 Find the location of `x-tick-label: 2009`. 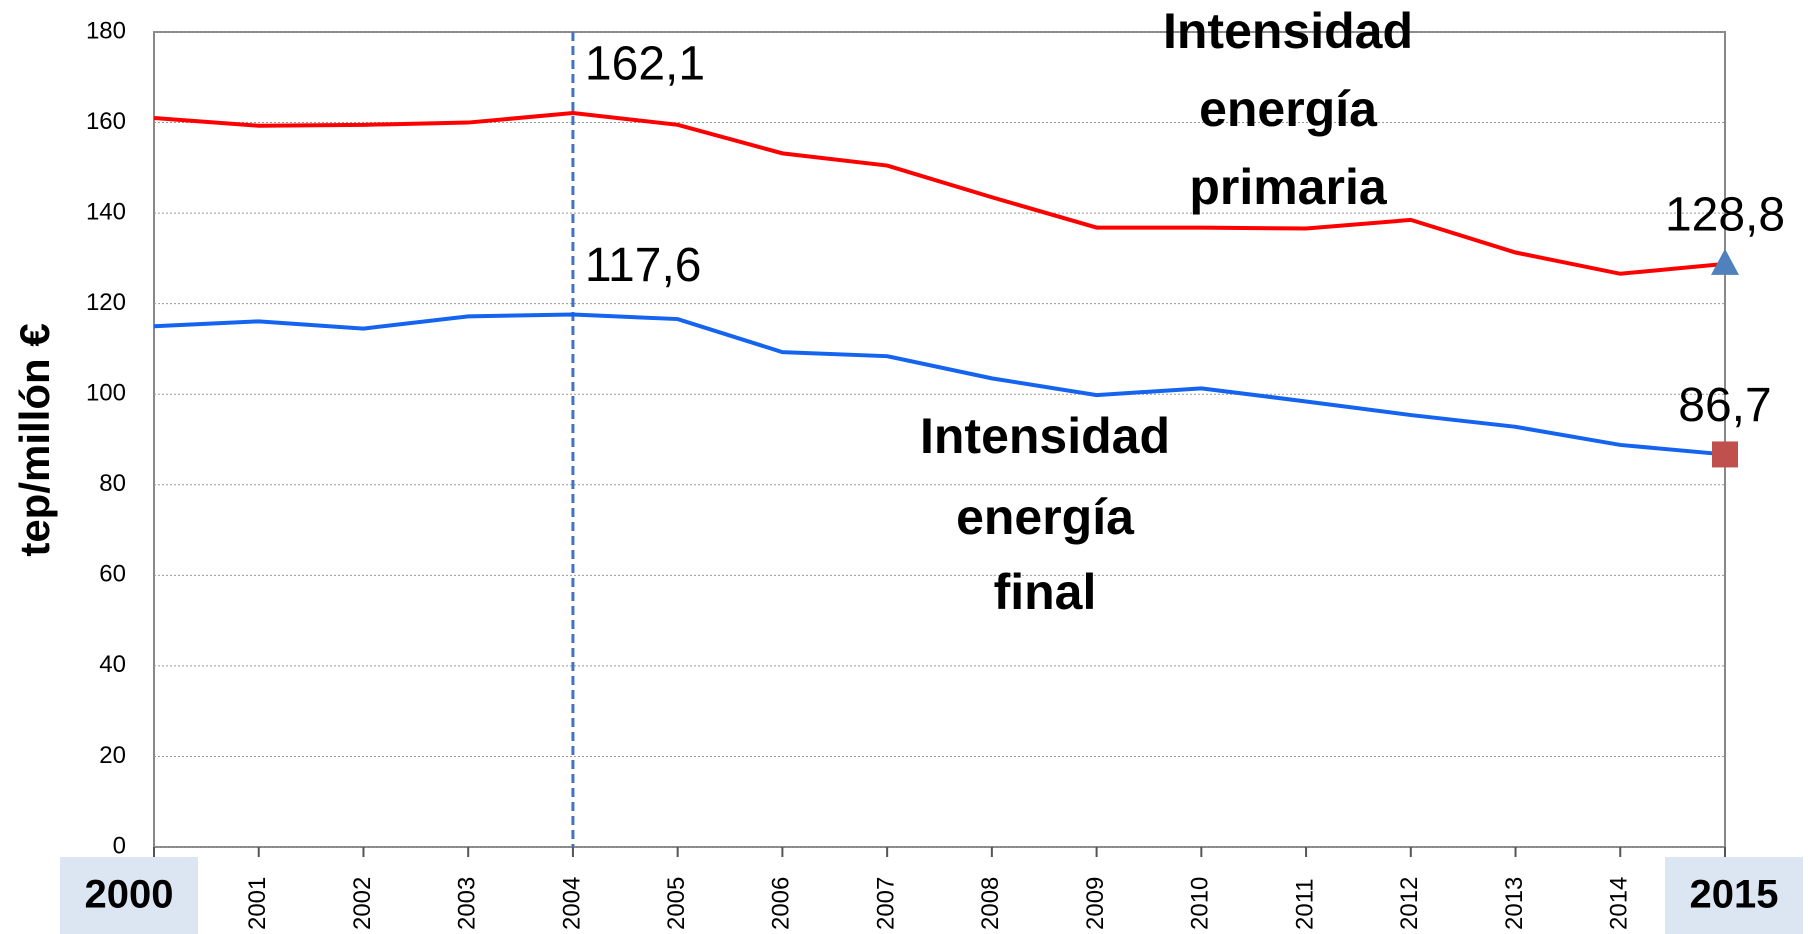

x-tick-label: 2009 is located at coordinates (1095, 903).